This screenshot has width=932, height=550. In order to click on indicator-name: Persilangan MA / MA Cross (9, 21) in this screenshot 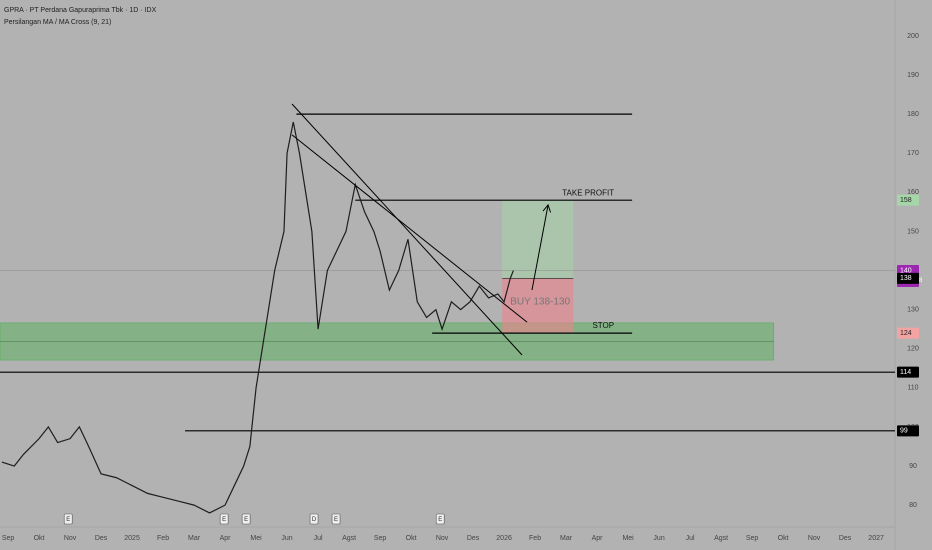, I will do `click(57, 22)`.